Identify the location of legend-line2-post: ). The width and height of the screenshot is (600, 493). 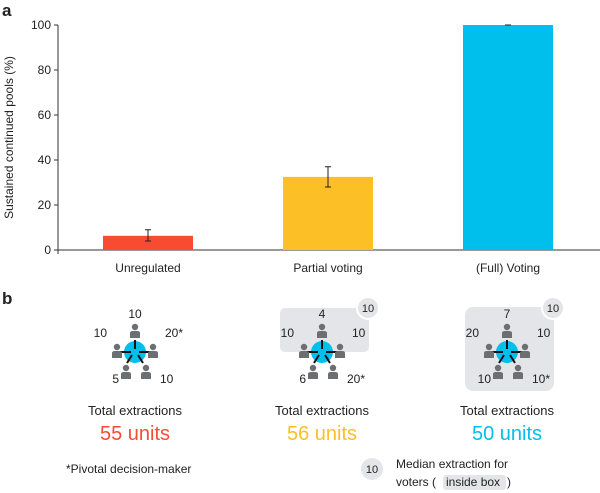
(509, 482).